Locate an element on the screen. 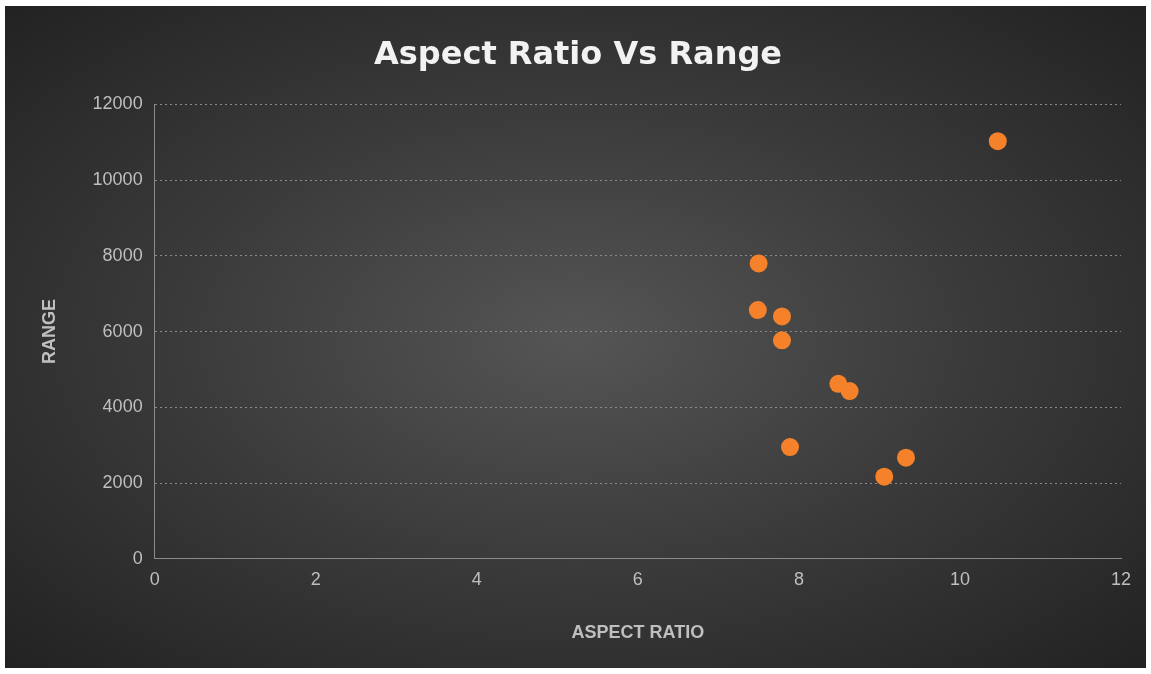 The width and height of the screenshot is (1151, 674). y-axis-title: RANGE is located at coordinates (48, 332).